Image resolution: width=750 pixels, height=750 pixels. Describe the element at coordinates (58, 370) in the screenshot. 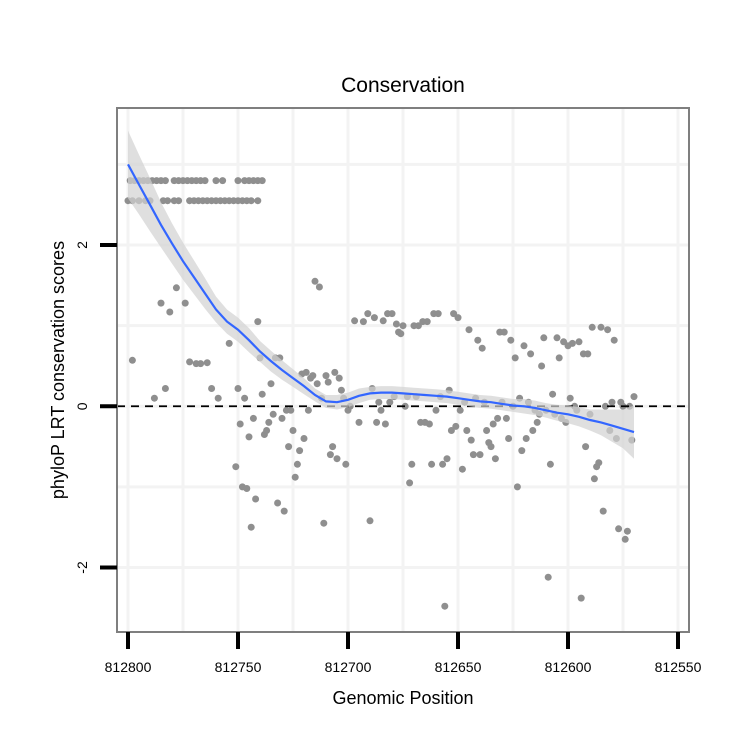

I see `y-axis-title: phyloP LRT conservation scores` at that location.